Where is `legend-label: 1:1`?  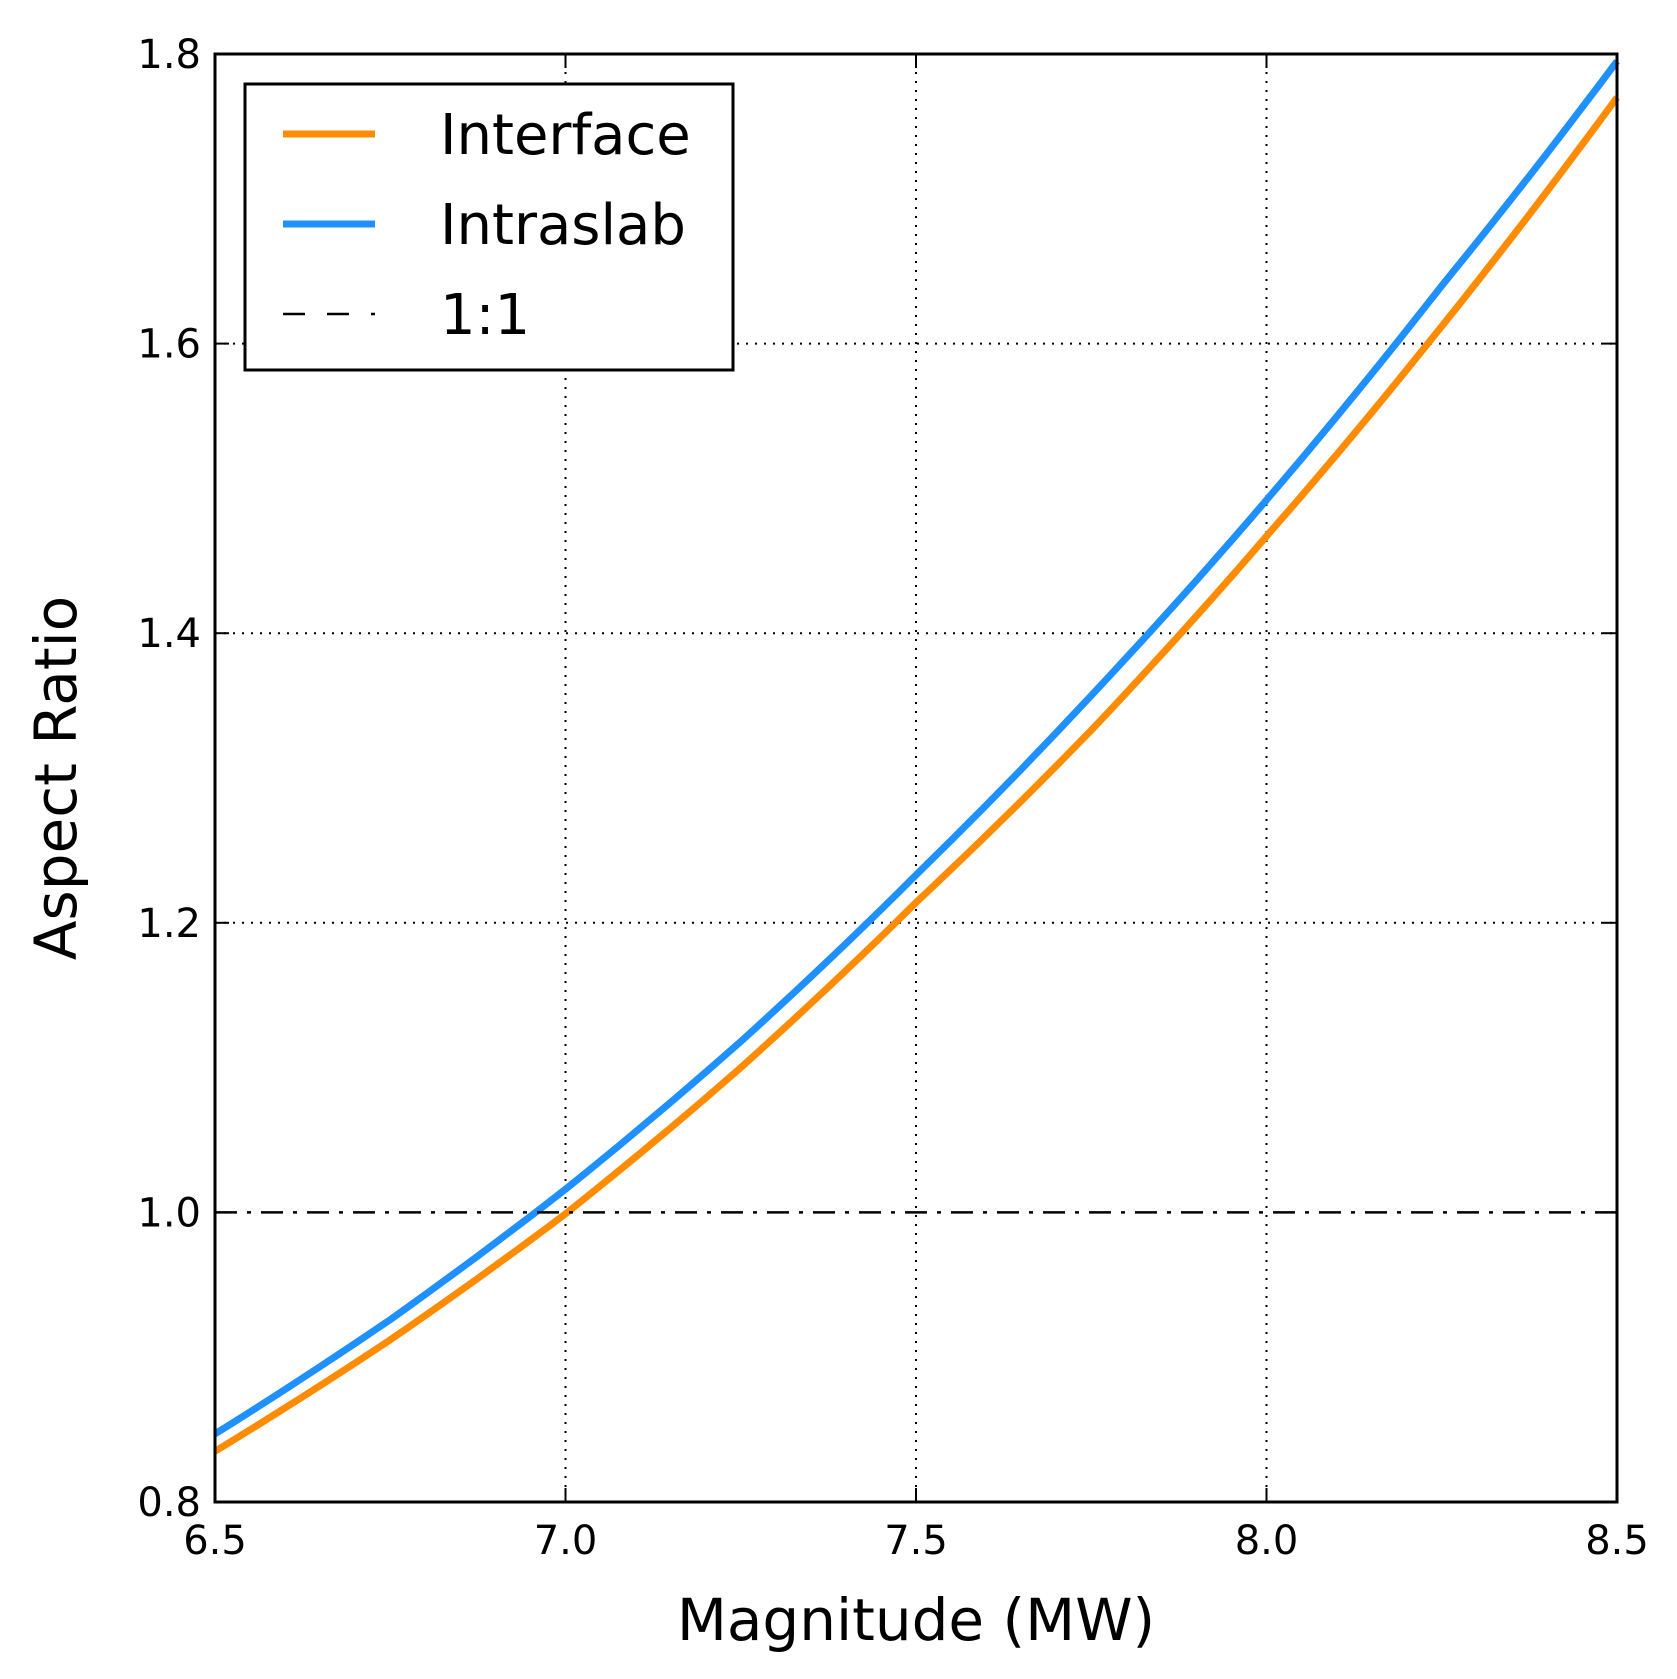
legend-label: 1:1 is located at coordinates (485, 315).